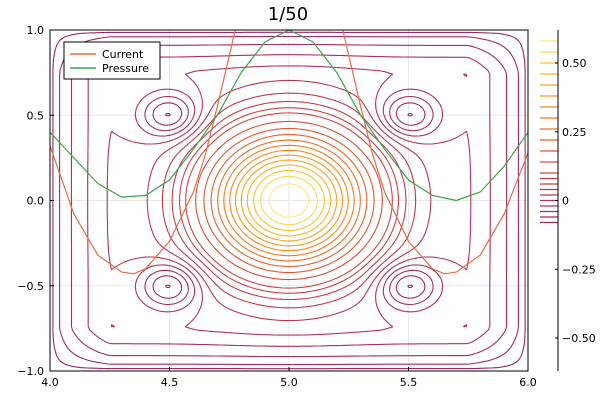  I want to click on legend: Current Pressure, so click(112, 60).